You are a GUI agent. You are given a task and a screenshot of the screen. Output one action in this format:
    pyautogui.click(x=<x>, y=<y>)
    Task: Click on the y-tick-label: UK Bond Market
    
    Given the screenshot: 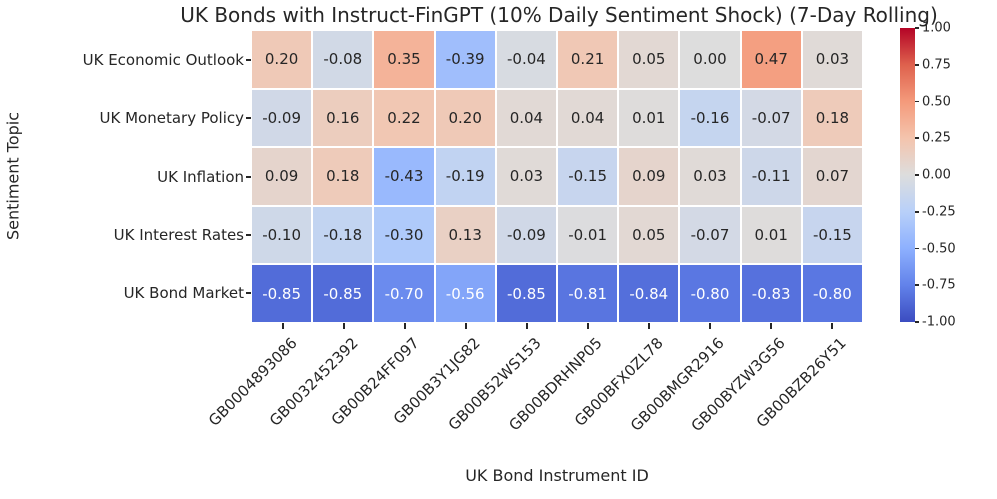 What is the action you would take?
    pyautogui.click(x=183, y=292)
    